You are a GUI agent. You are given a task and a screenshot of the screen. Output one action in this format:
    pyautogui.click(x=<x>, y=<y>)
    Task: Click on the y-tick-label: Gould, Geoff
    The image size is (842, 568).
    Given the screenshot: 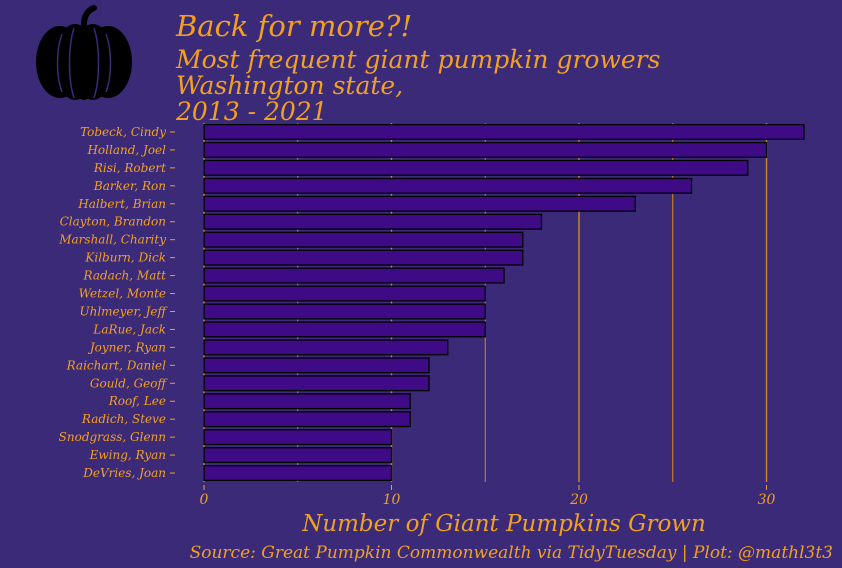 What is the action you would take?
    pyautogui.click(x=129, y=383)
    